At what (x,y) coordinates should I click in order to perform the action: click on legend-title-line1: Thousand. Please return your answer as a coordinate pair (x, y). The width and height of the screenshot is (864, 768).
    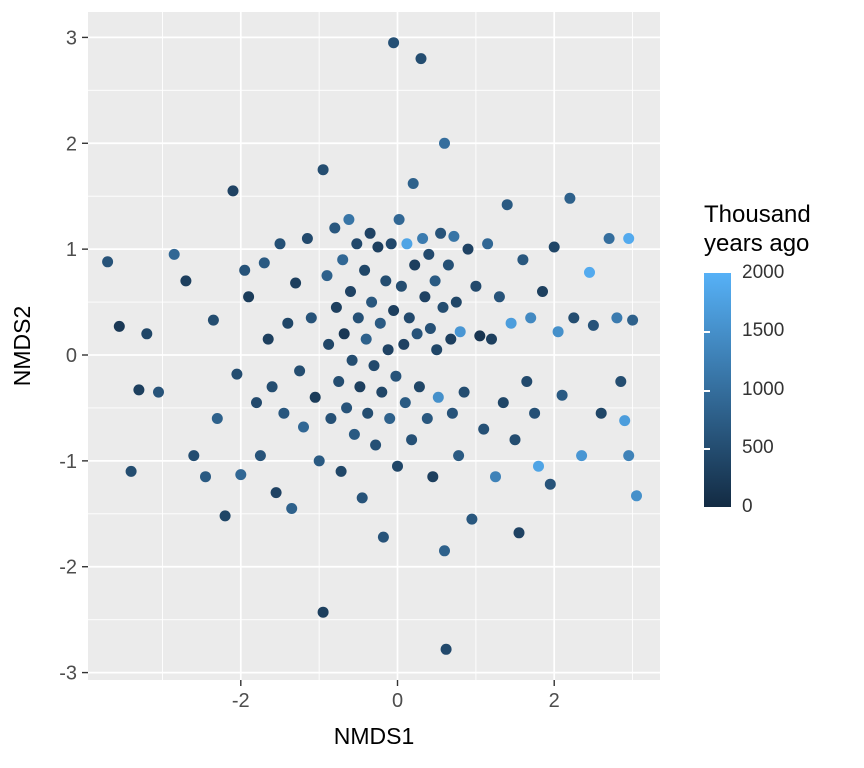
    Looking at the image, I should click on (757, 214).